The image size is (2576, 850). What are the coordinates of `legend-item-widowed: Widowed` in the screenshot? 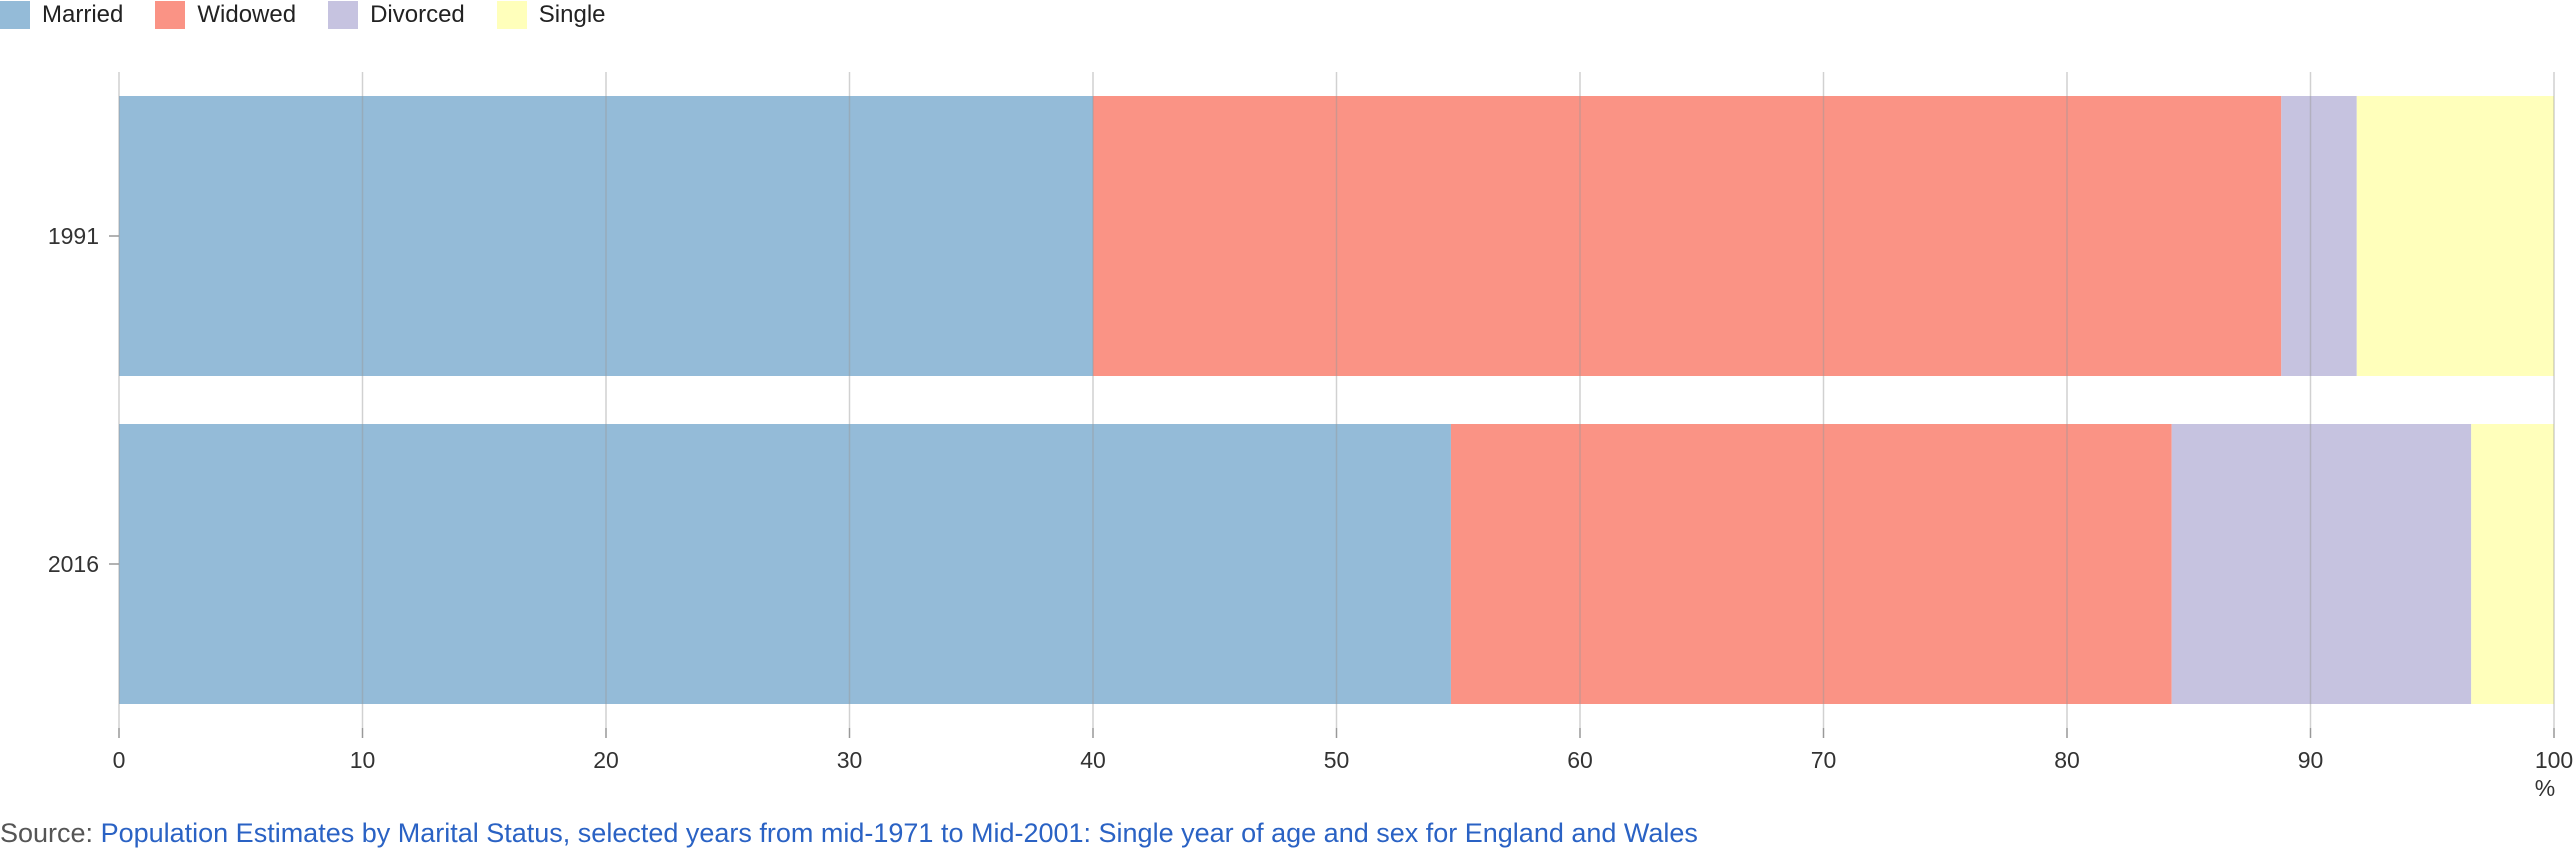 It's located at (225, 15).